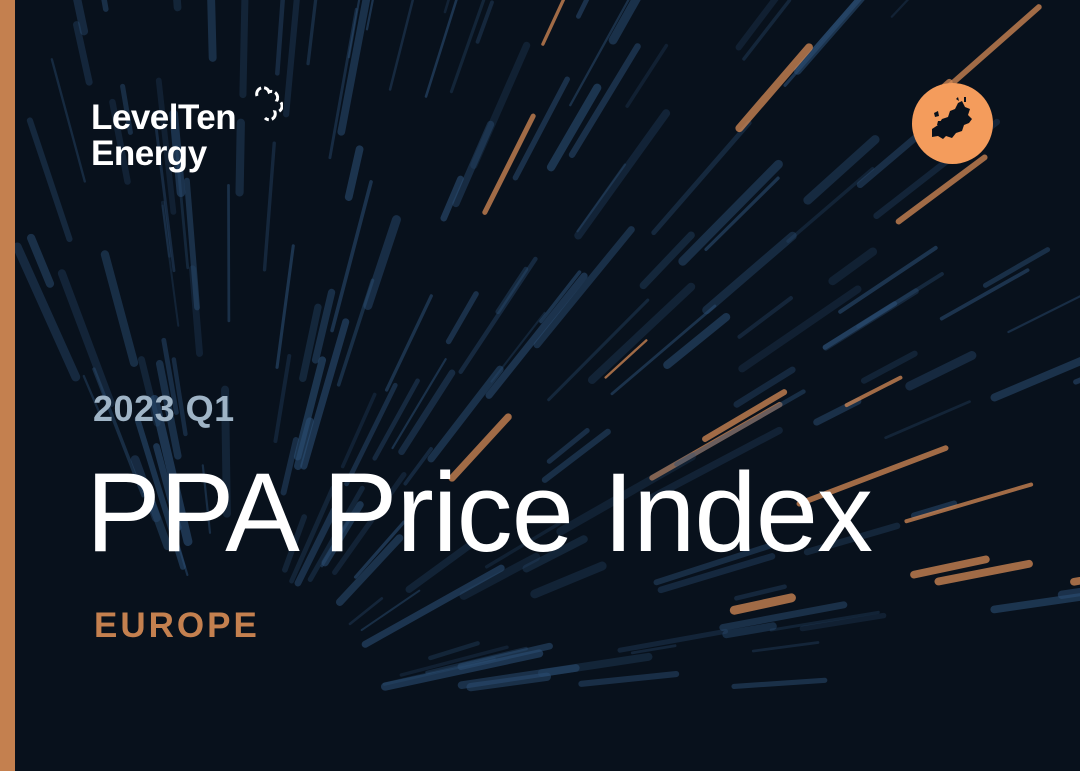 The image size is (1080, 771). I want to click on cloud-logo-icon, so click(269, 104).